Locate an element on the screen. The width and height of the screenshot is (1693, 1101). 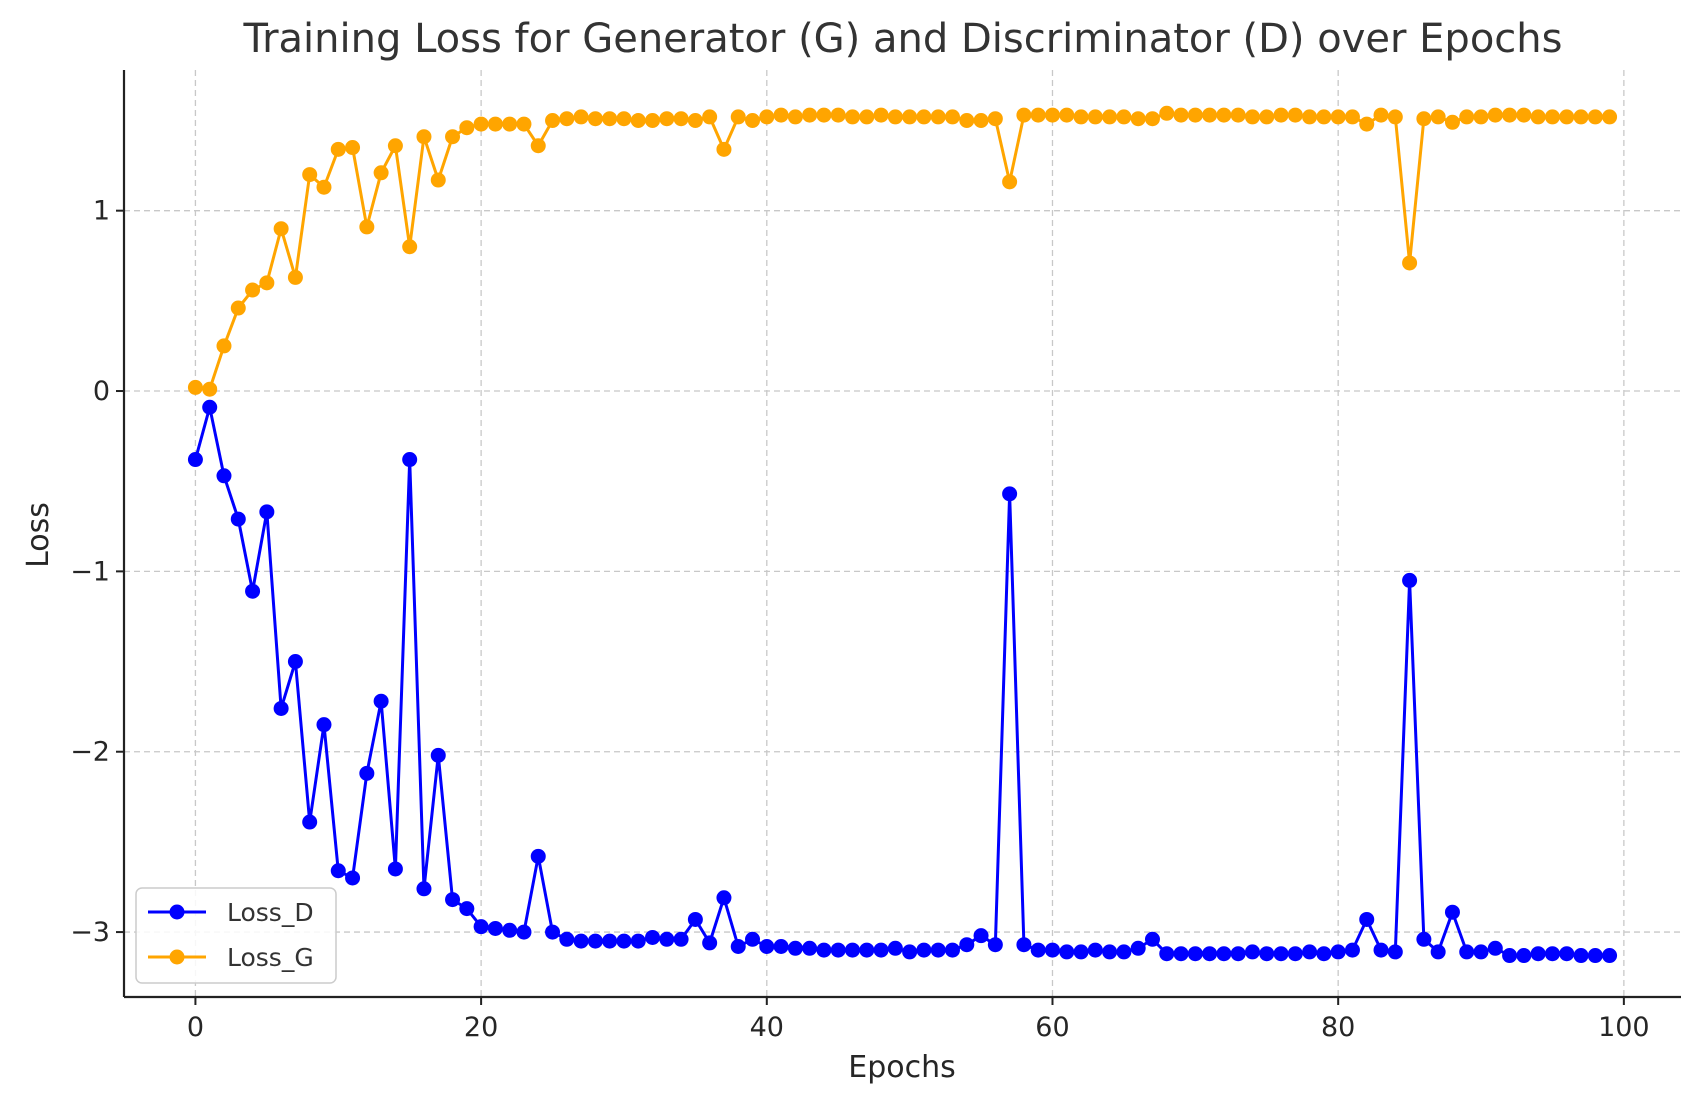
legend-label-loss-d: Loss_D is located at coordinates (270, 912).